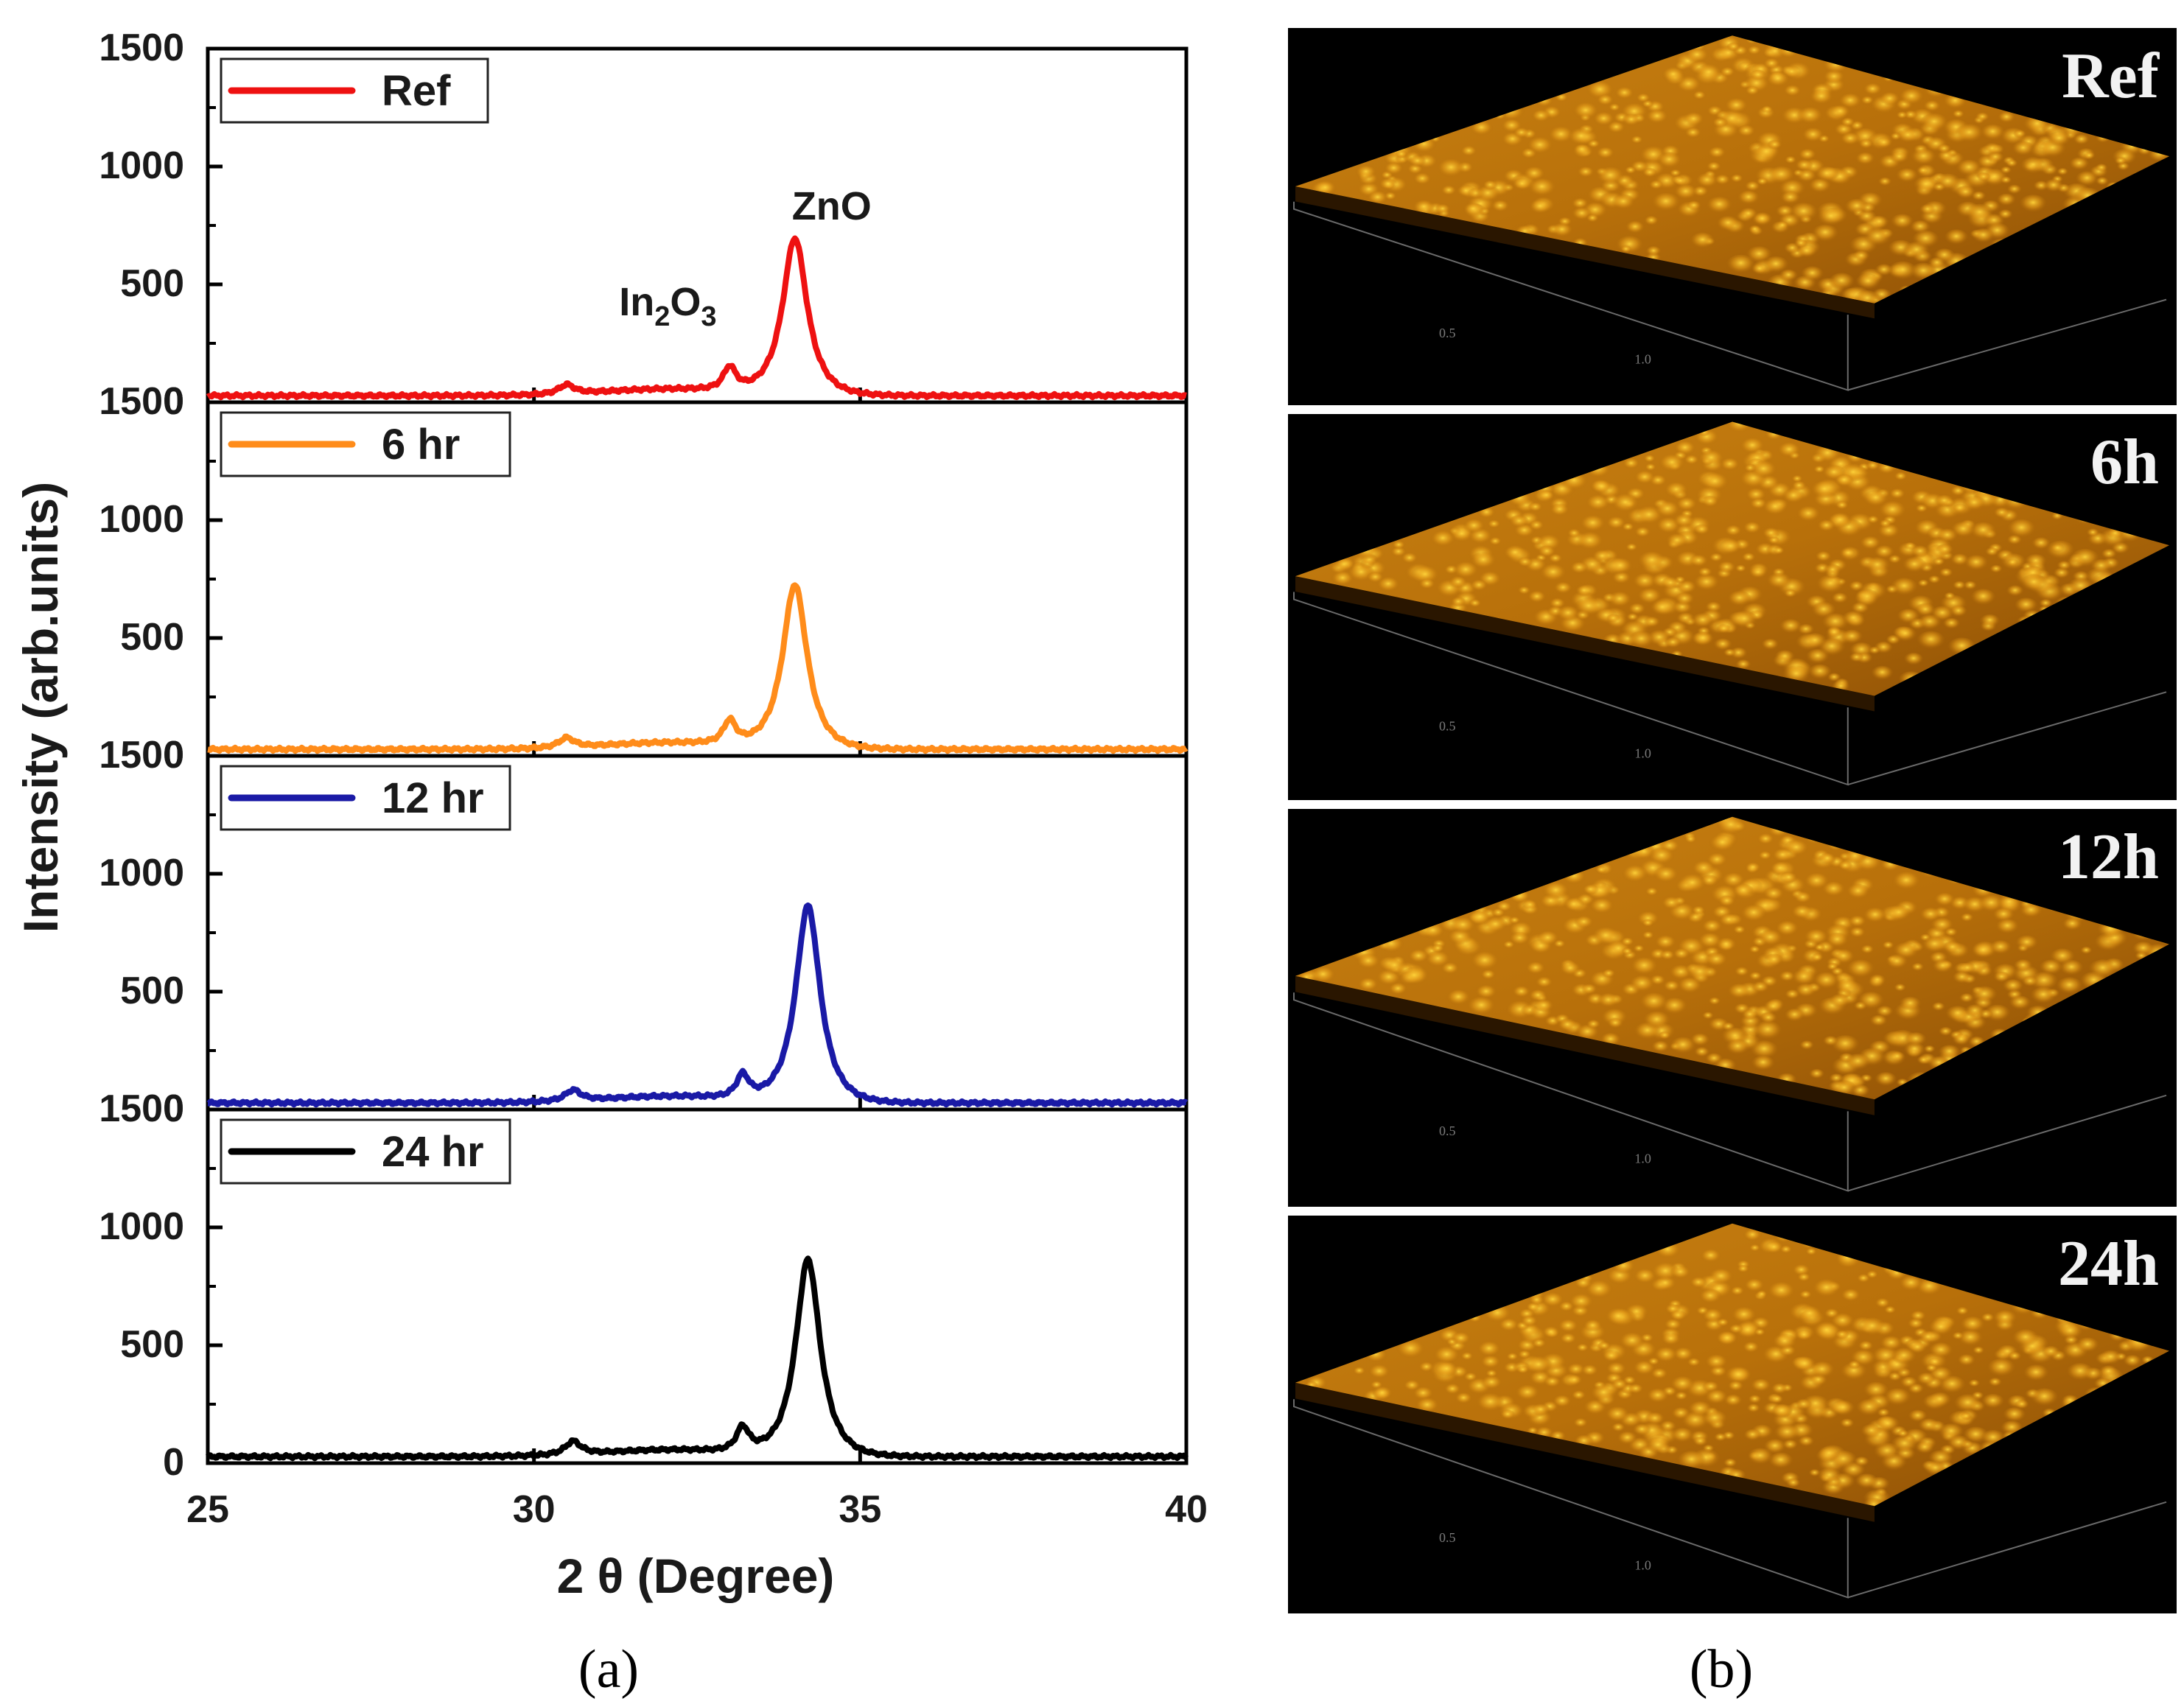 The image size is (2184, 1707). I want to click on afm-scale-label: 0.5, so click(1447, 726).